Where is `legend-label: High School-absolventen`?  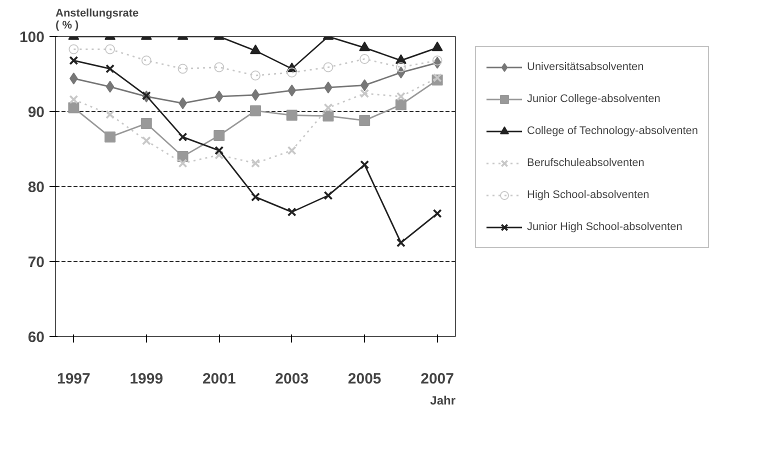
legend-label: High School-absolventen is located at coordinates (588, 195).